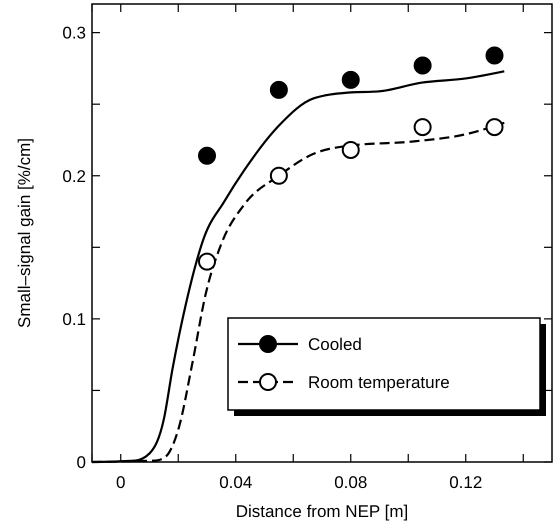  What do you see at coordinates (379, 382) in the screenshot?
I see `legend-label: Room temperature` at bounding box center [379, 382].